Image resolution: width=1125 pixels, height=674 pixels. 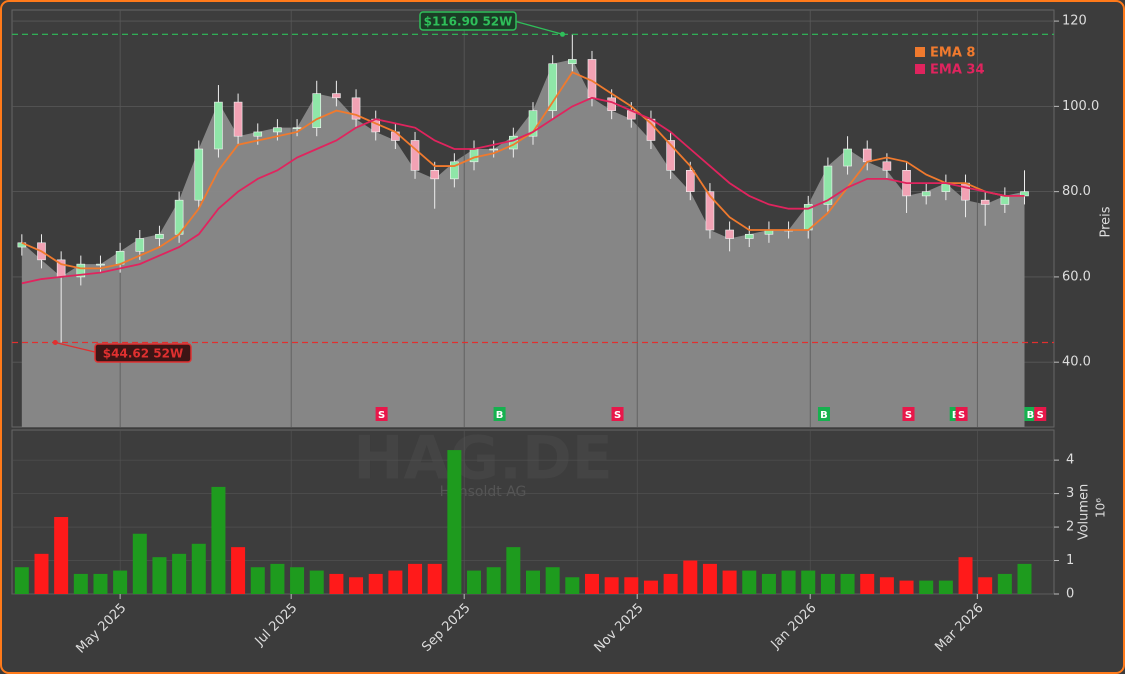 I want to click on annotation-label: $116.90 52W, so click(x=468, y=22).